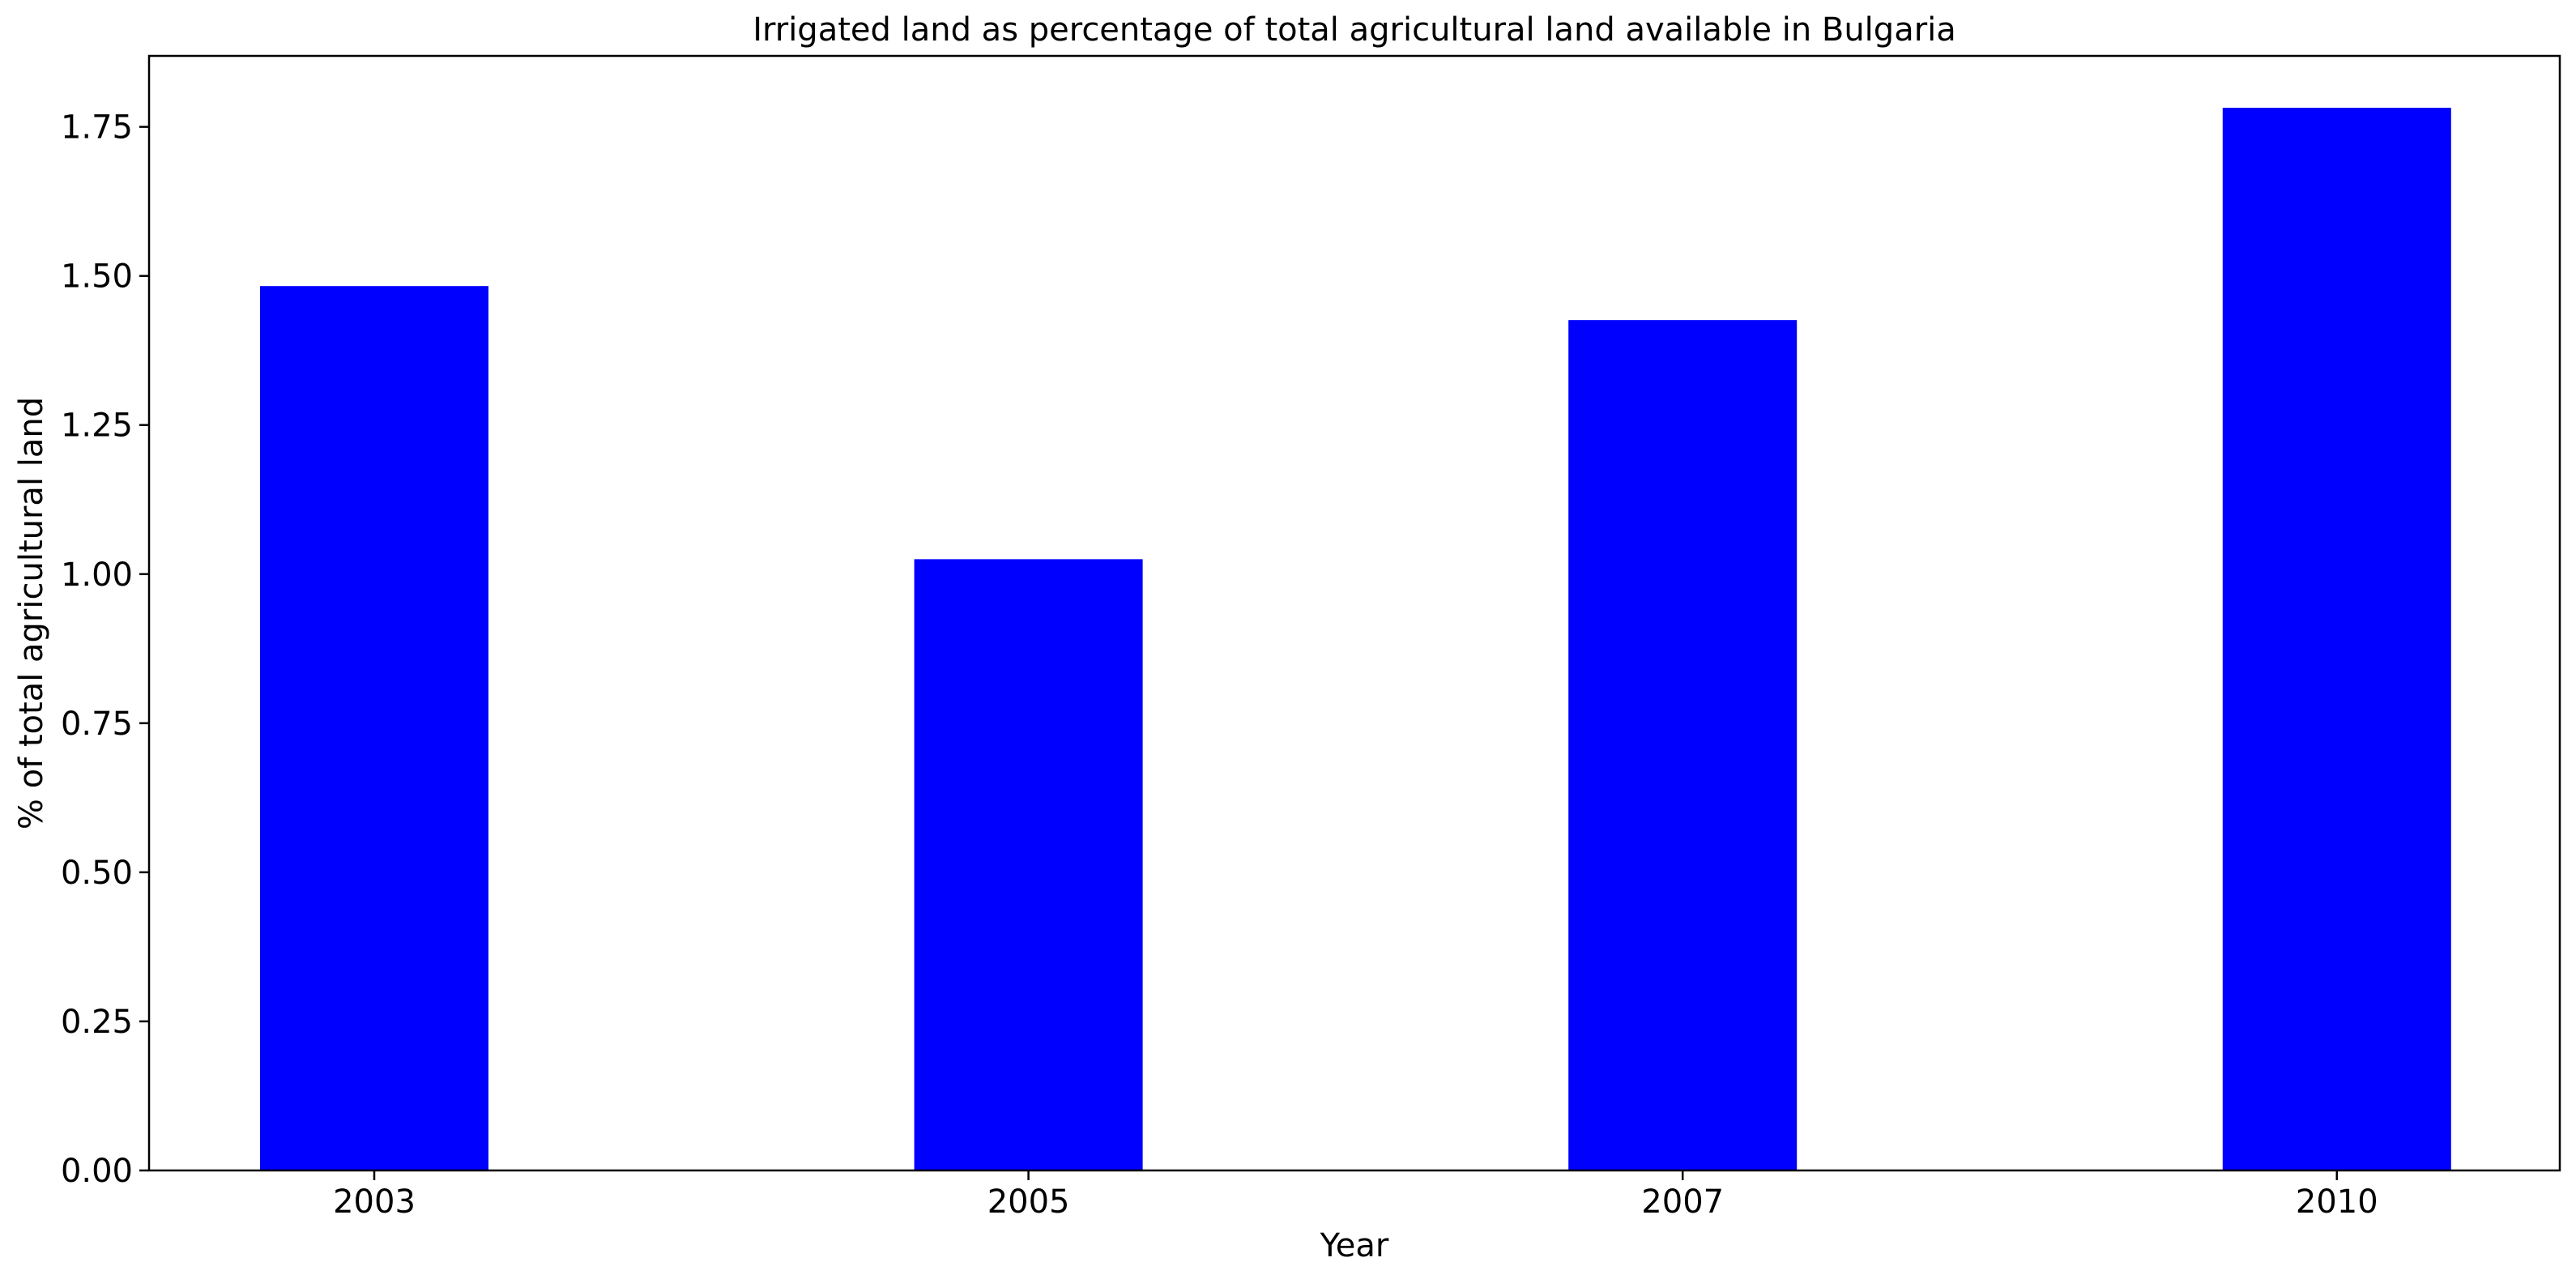 This screenshot has width=2576, height=1279. I want to click on x-tick-label: 2005, so click(1028, 1202).